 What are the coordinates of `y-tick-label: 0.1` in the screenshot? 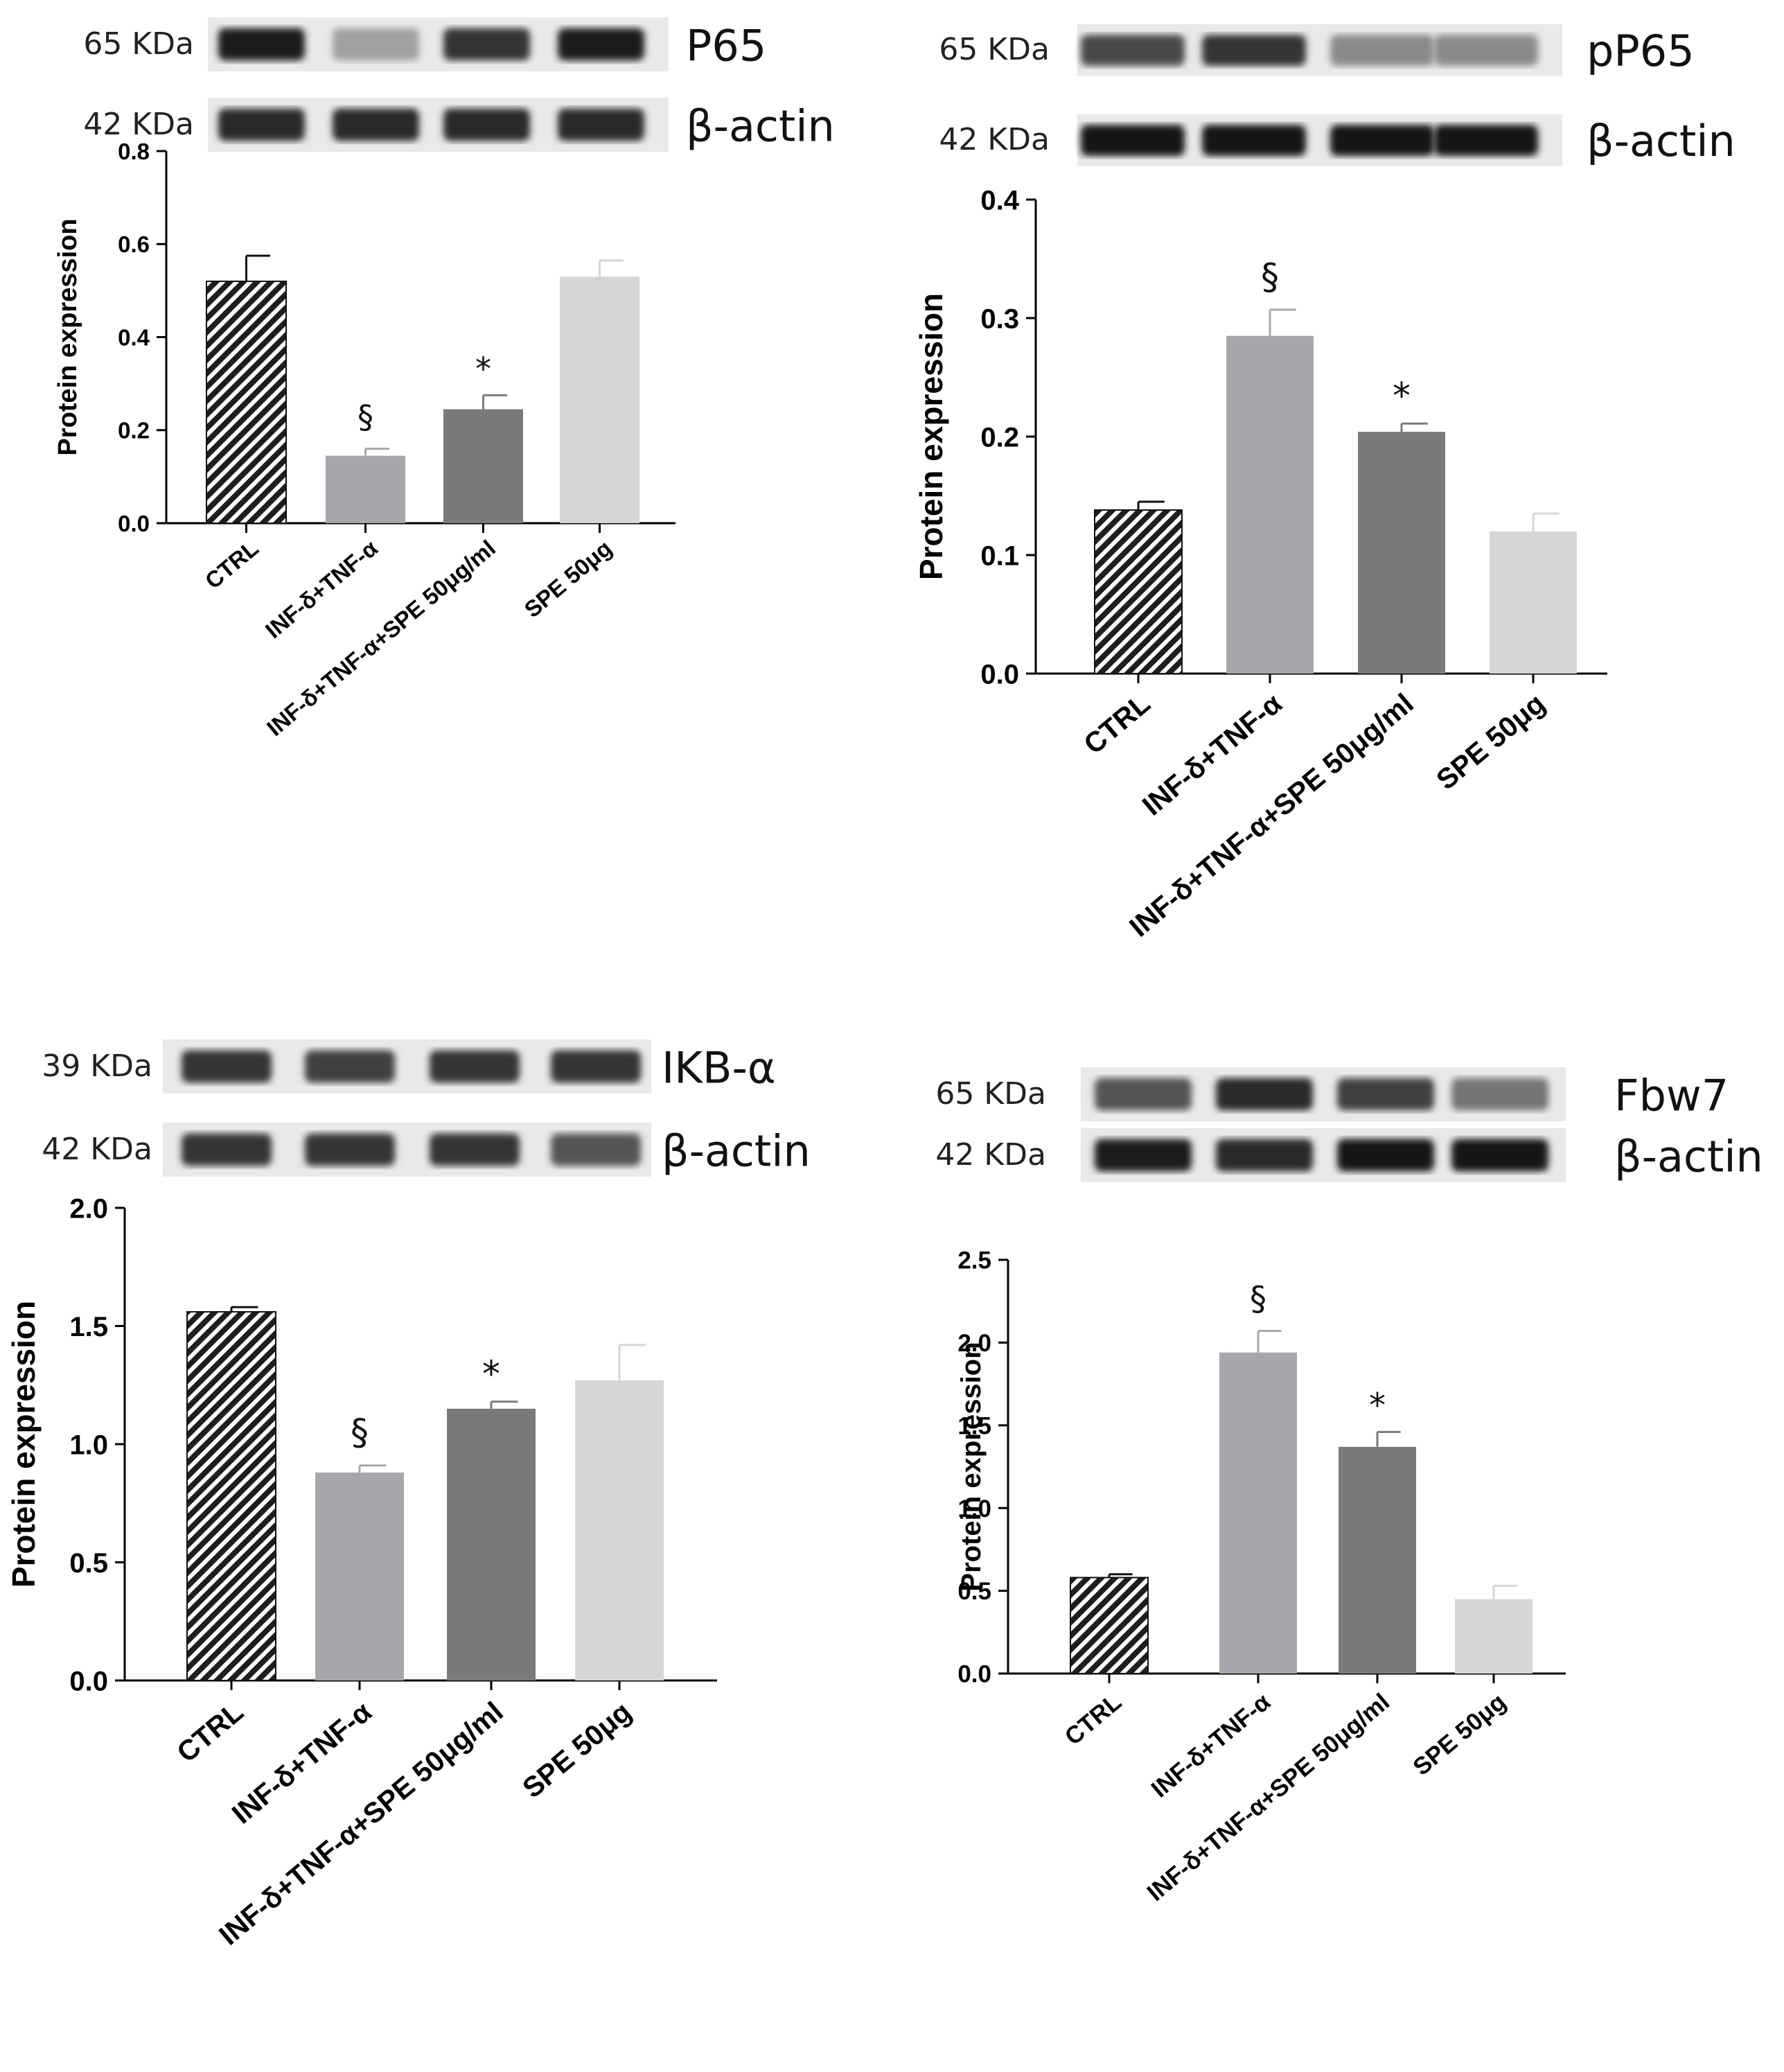 It's located at (999, 556).